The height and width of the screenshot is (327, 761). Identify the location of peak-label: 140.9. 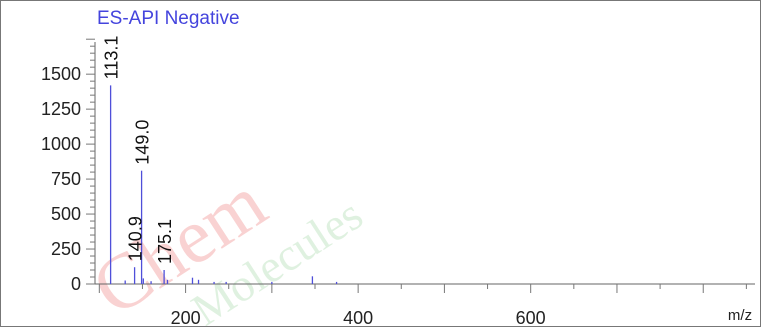
(136, 238).